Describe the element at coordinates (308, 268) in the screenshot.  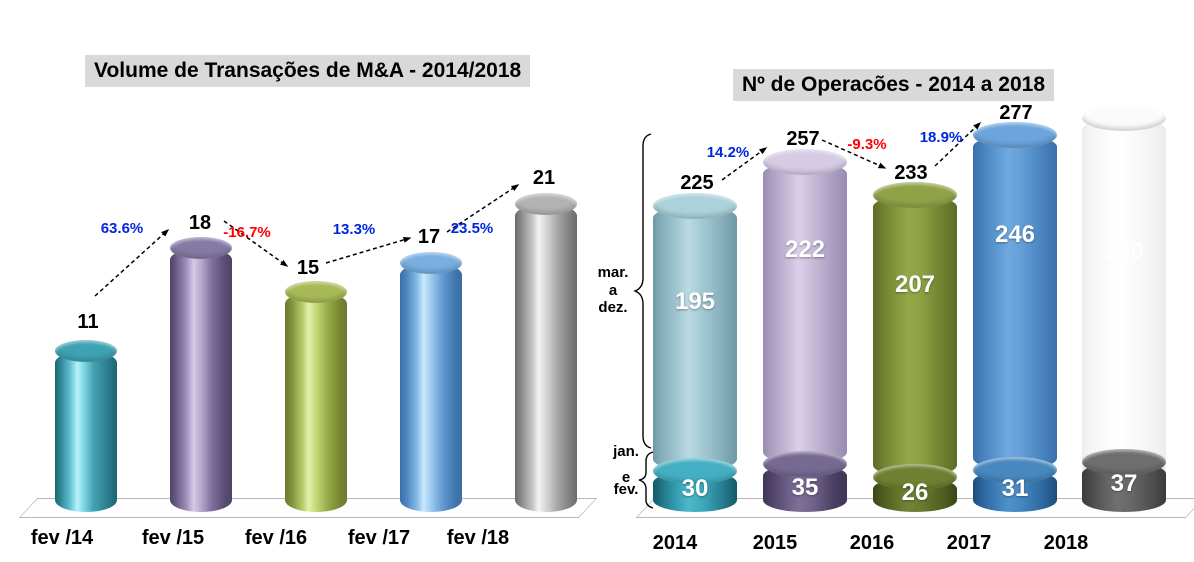
I see `value-label-fev16: 15` at that location.